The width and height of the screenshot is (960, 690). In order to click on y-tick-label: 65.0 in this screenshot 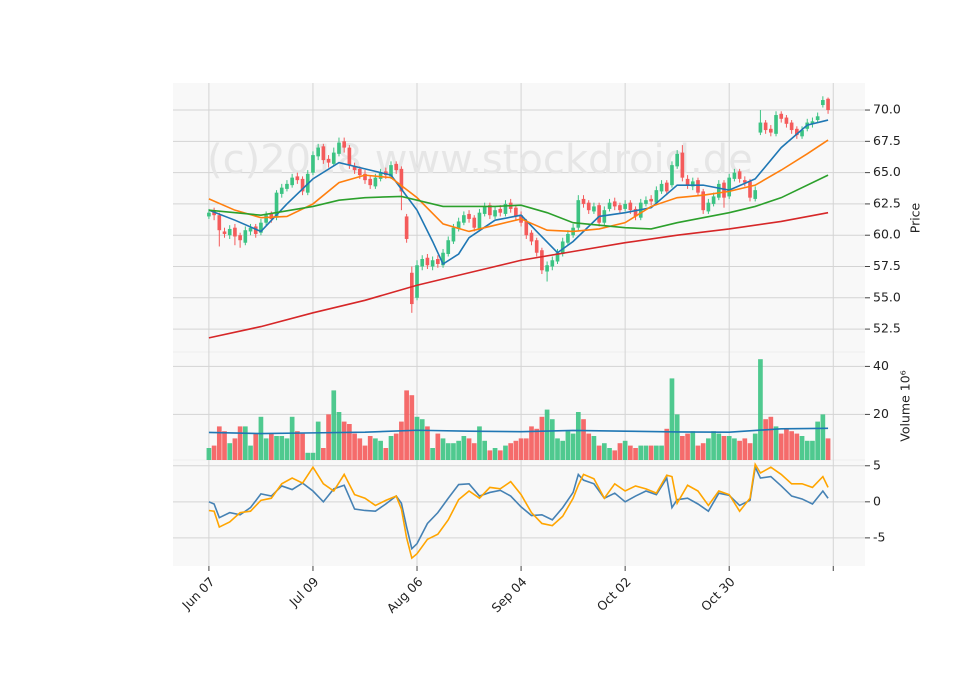, I will do `click(887, 171)`.